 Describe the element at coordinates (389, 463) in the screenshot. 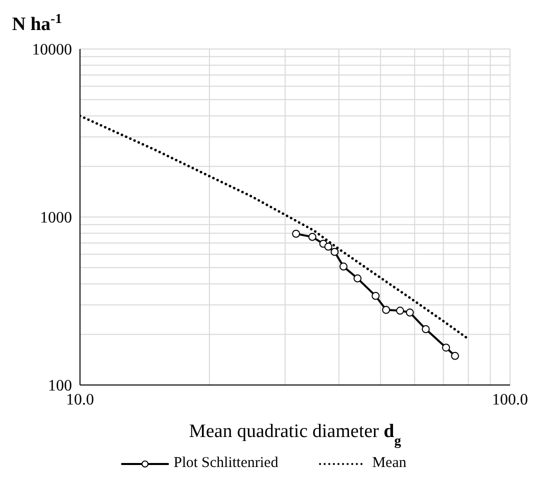

I see `legend-label: Mean` at that location.